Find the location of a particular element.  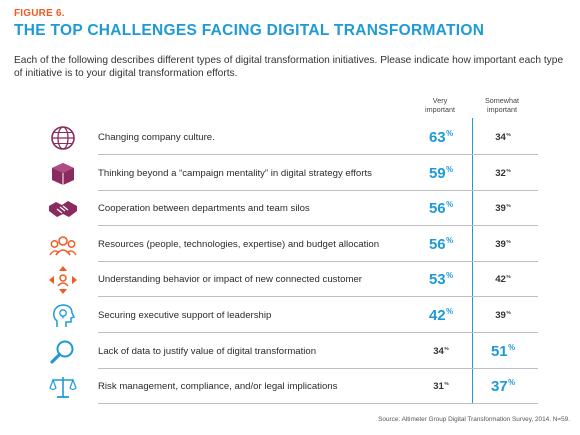

very-important-value-number: 42% is located at coordinates (441, 315).